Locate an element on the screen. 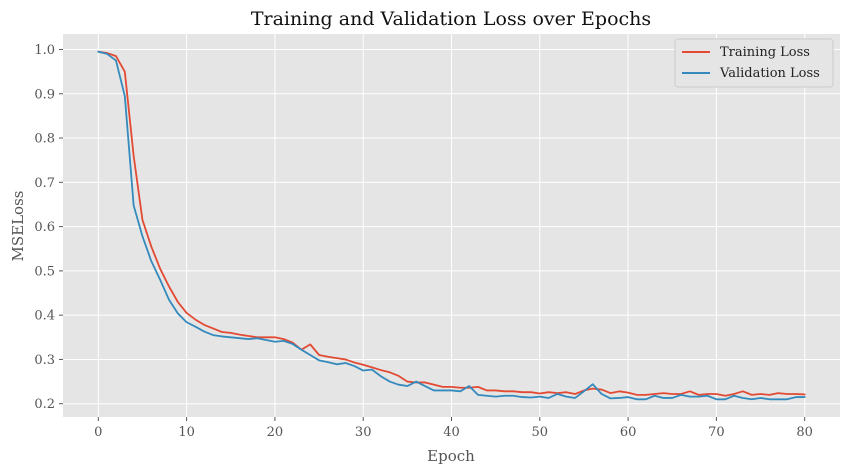 The width and height of the screenshot is (849, 474). y-tick-label: 0.5 is located at coordinates (44, 271).